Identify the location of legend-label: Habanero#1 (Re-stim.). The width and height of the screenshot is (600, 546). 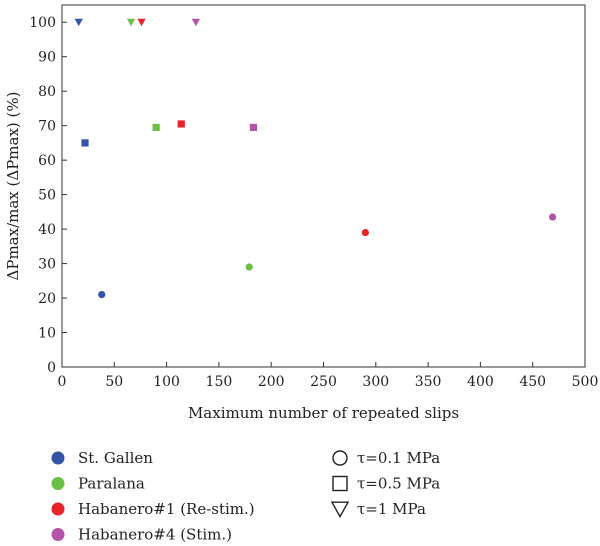
(166, 509).